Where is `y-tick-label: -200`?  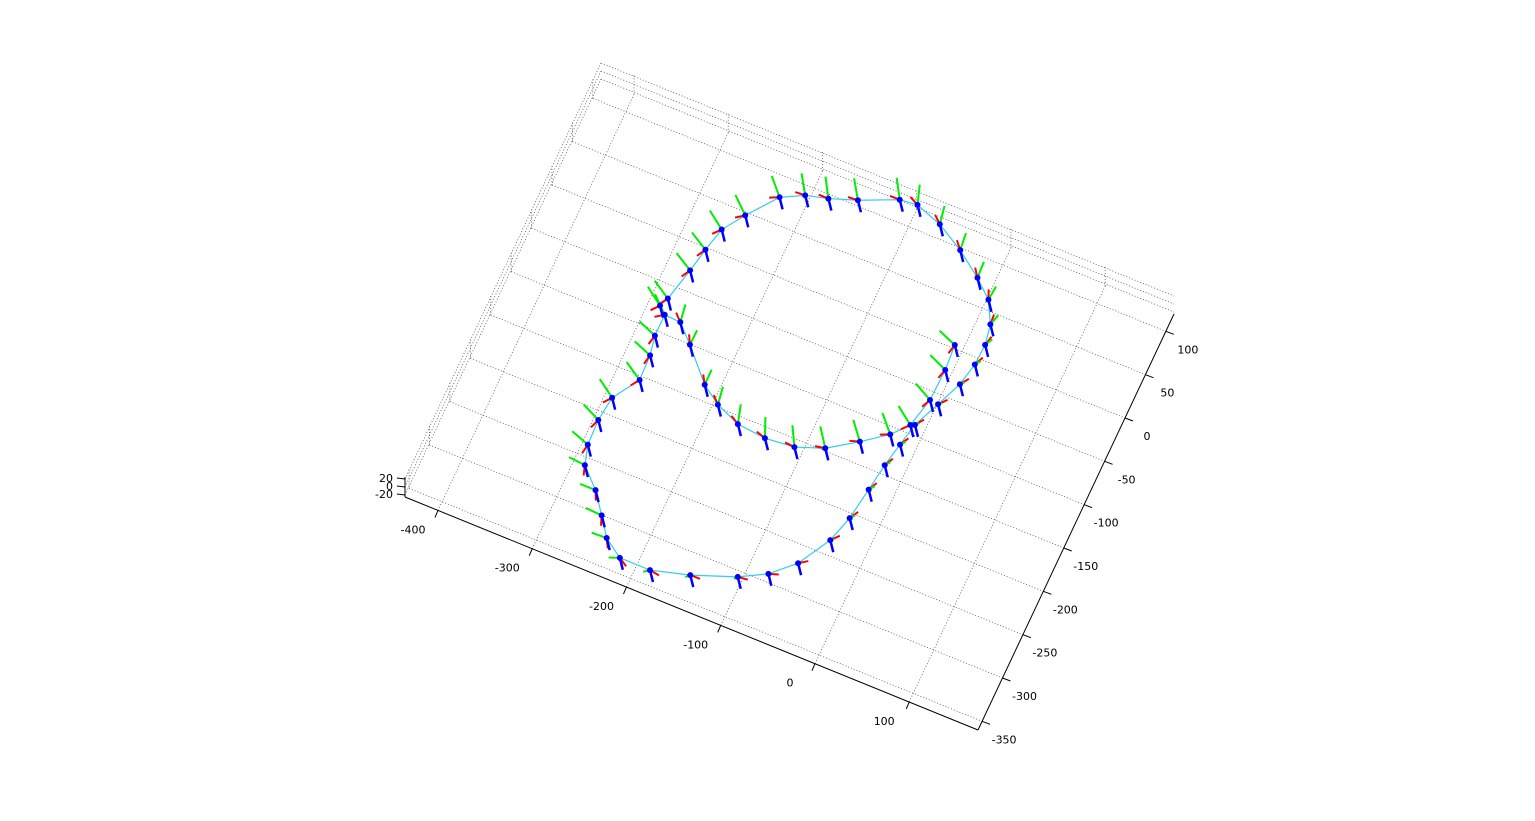 y-tick-label: -200 is located at coordinates (1065, 609).